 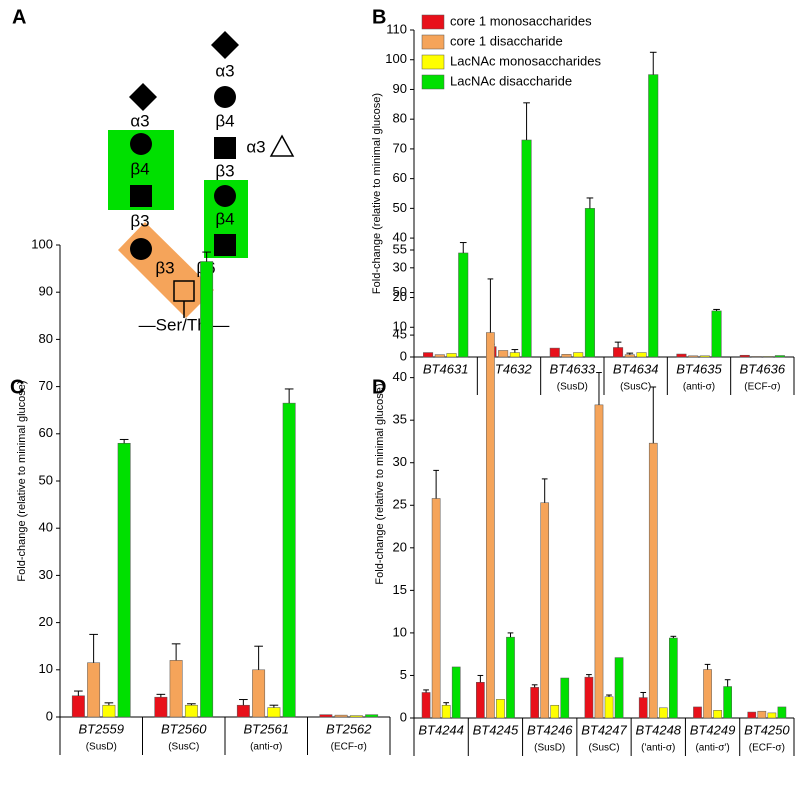 What do you see at coordinates (46, 479) in the screenshot?
I see `y-tick-label: 50` at bounding box center [46, 479].